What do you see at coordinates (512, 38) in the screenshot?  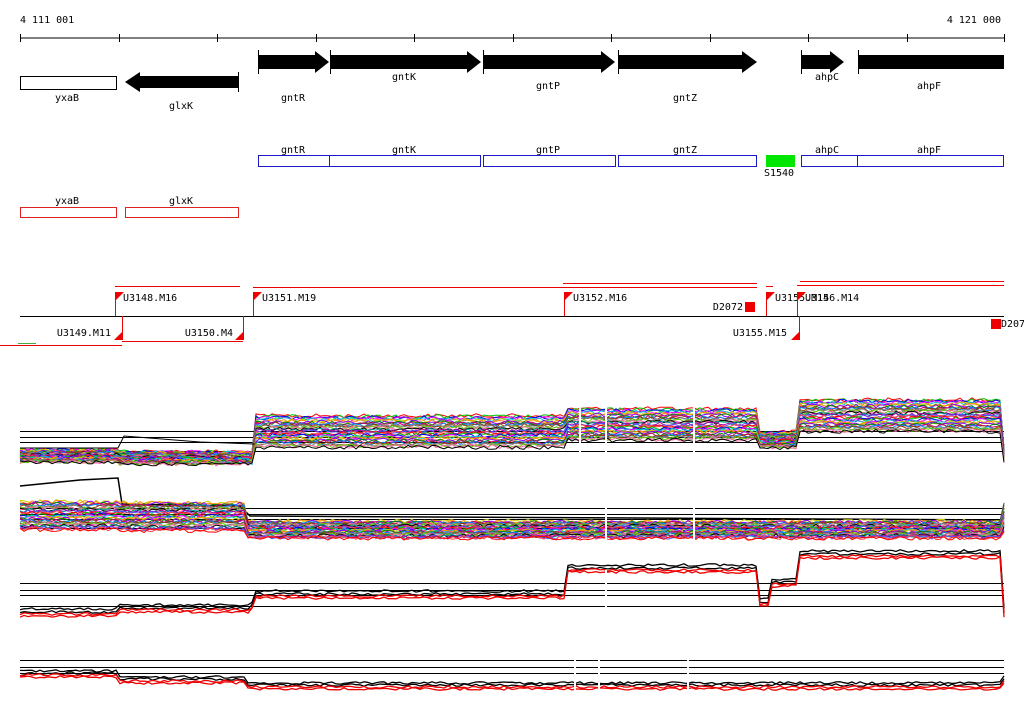 I see `ruler-ticks` at bounding box center [512, 38].